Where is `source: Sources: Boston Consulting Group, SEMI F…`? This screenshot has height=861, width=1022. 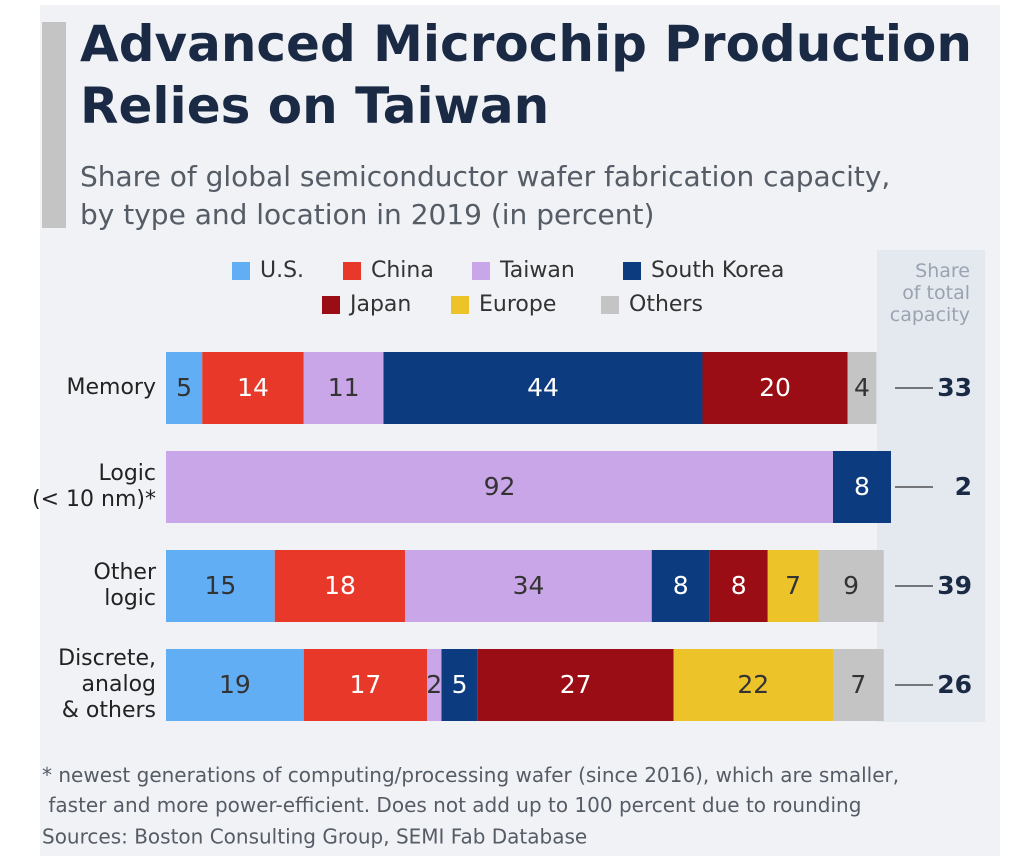 source: Sources: Boston Consulting Group, SEMI F… is located at coordinates (314, 837).